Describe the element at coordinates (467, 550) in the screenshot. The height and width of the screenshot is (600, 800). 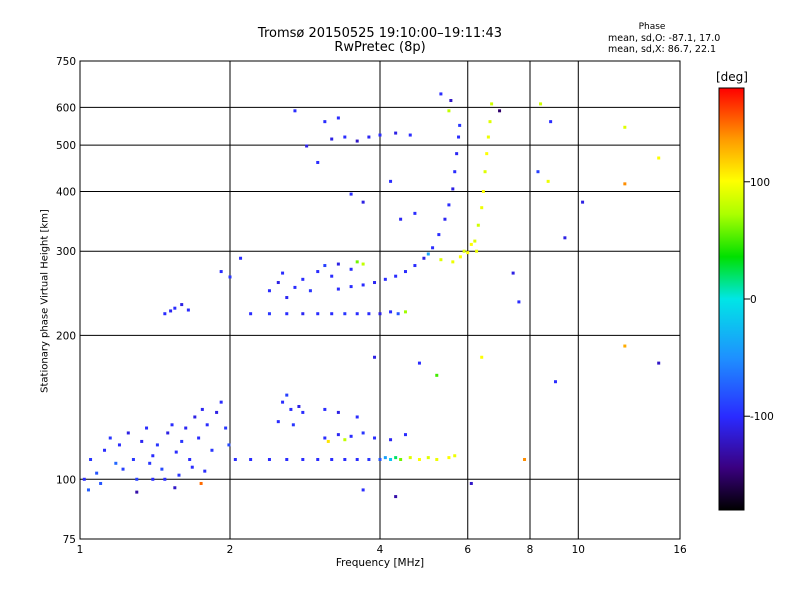
I see `x-tick-label: 6` at that location.